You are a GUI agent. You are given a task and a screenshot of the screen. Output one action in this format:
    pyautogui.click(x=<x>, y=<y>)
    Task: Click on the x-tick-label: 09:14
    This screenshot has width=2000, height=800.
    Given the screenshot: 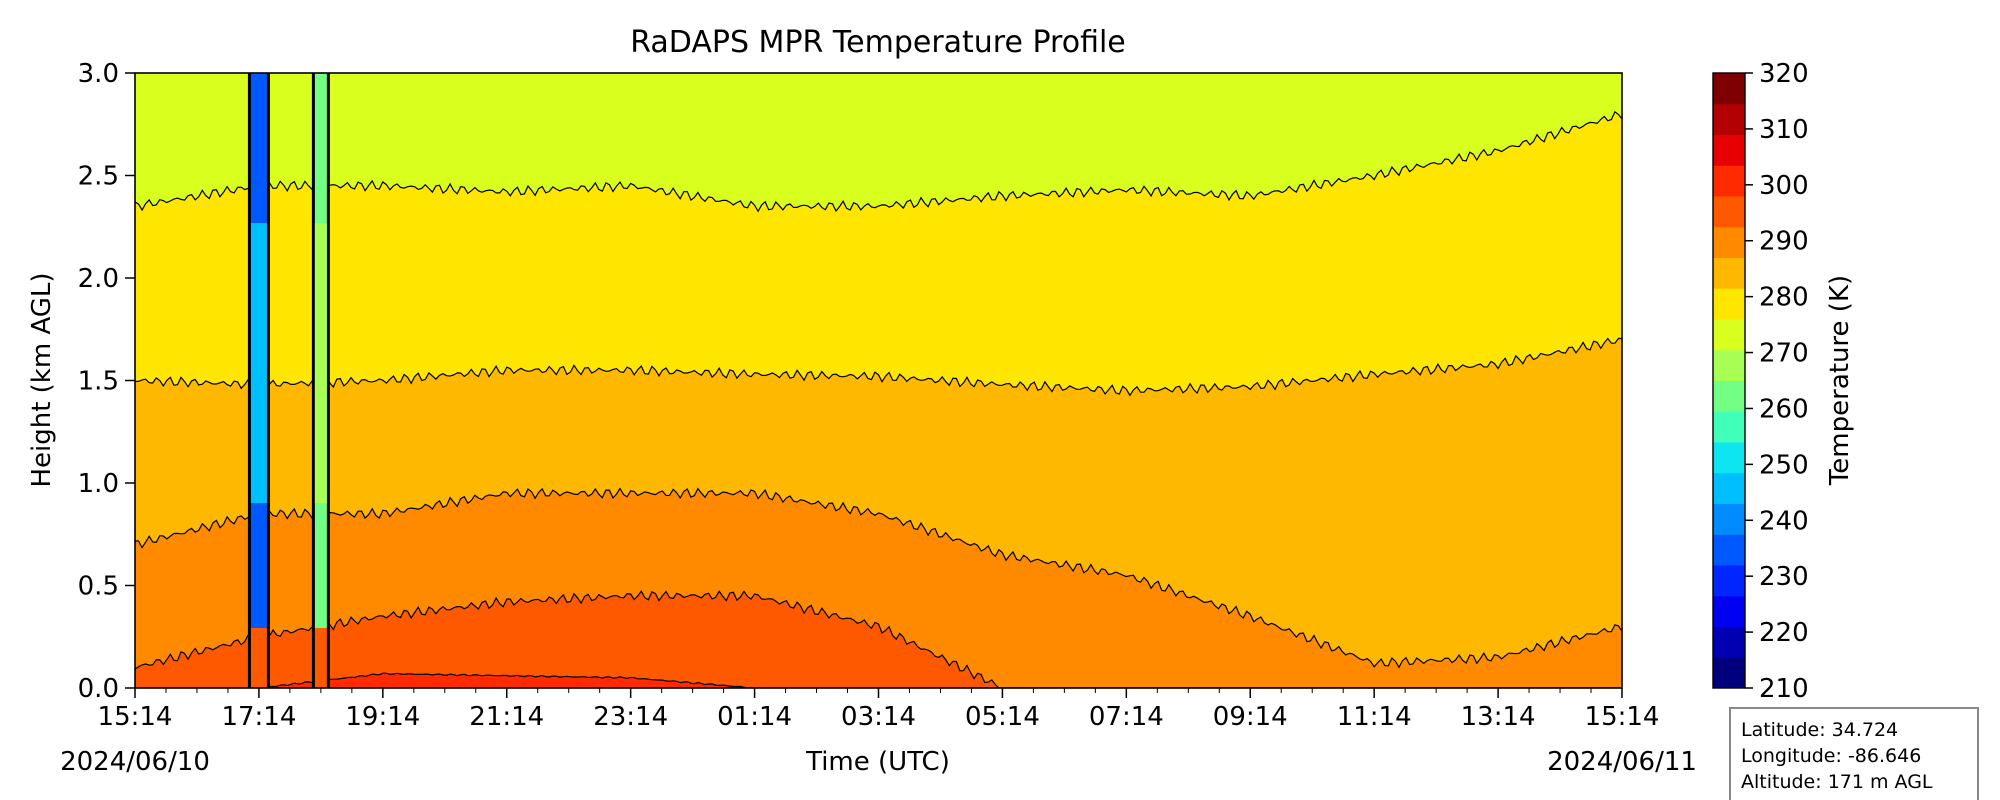 What is the action you would take?
    pyautogui.click(x=1250, y=717)
    